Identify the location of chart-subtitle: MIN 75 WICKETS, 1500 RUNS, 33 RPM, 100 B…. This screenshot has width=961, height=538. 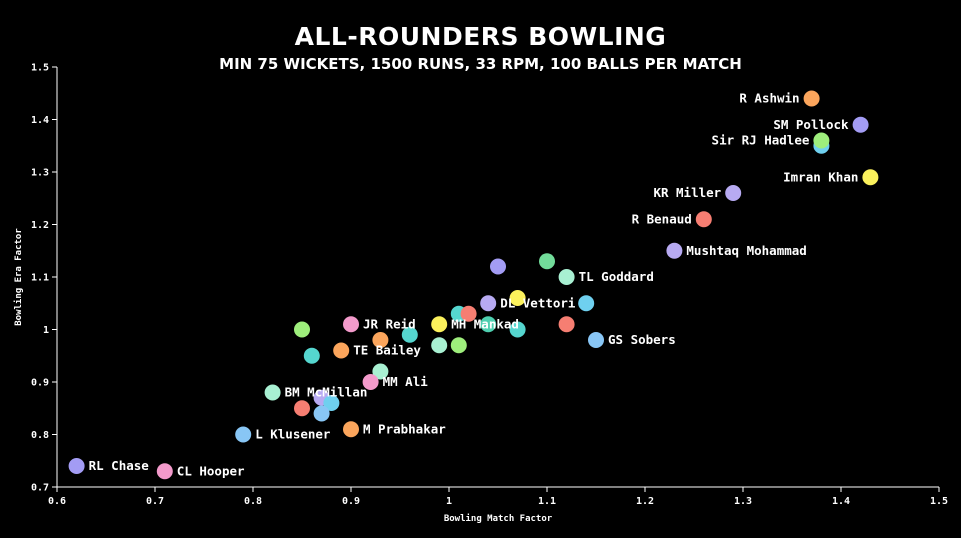
(480, 64).